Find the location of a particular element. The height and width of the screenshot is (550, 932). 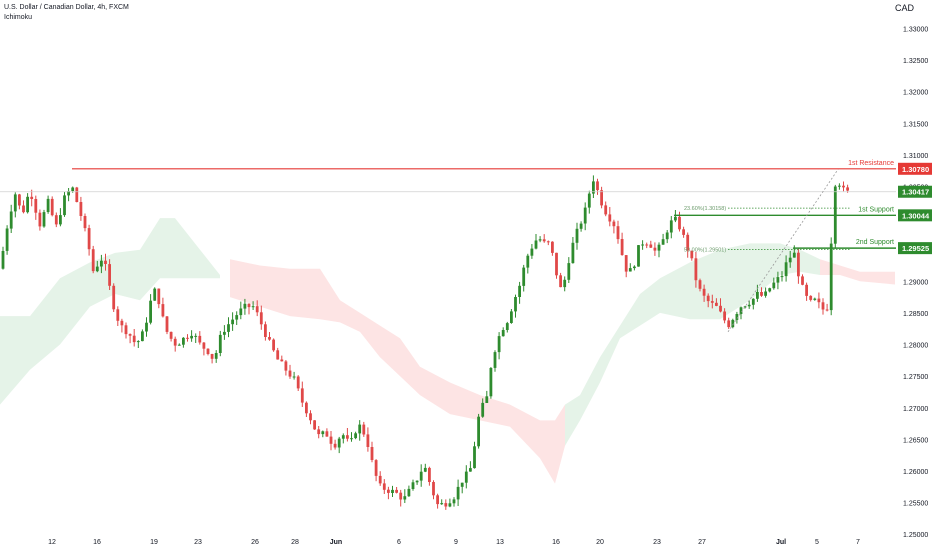

price-axis-background is located at coordinates (914, 275).